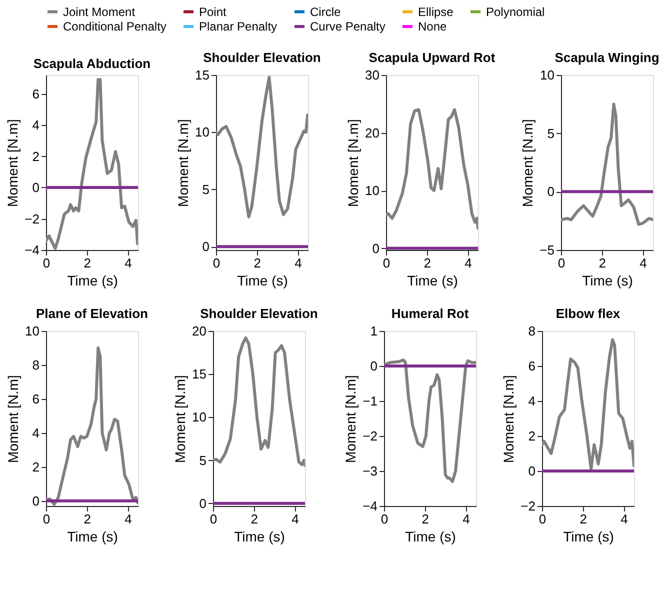  Describe the element at coordinates (374, 331) in the screenshot. I see `y-tick-label: 1` at that location.